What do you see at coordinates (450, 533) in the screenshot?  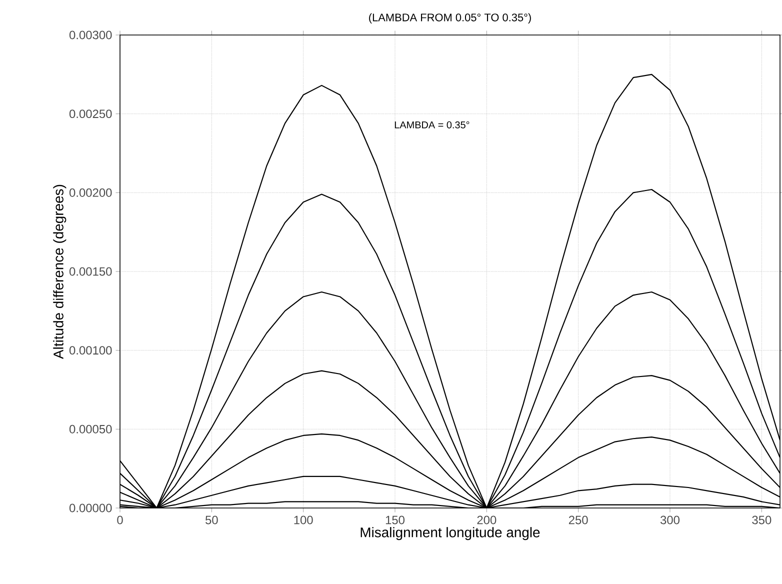 I see `x-axis-title: Misalignment longitude angle` at bounding box center [450, 533].